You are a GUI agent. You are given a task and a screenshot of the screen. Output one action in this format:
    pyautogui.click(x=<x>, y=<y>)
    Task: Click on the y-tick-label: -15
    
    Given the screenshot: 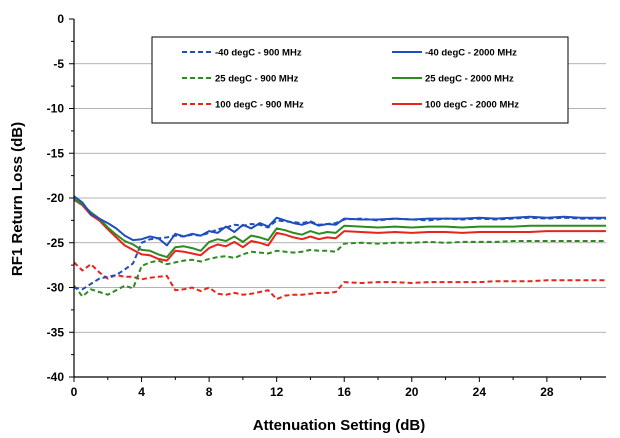 What is the action you would take?
    pyautogui.click(x=56, y=153)
    